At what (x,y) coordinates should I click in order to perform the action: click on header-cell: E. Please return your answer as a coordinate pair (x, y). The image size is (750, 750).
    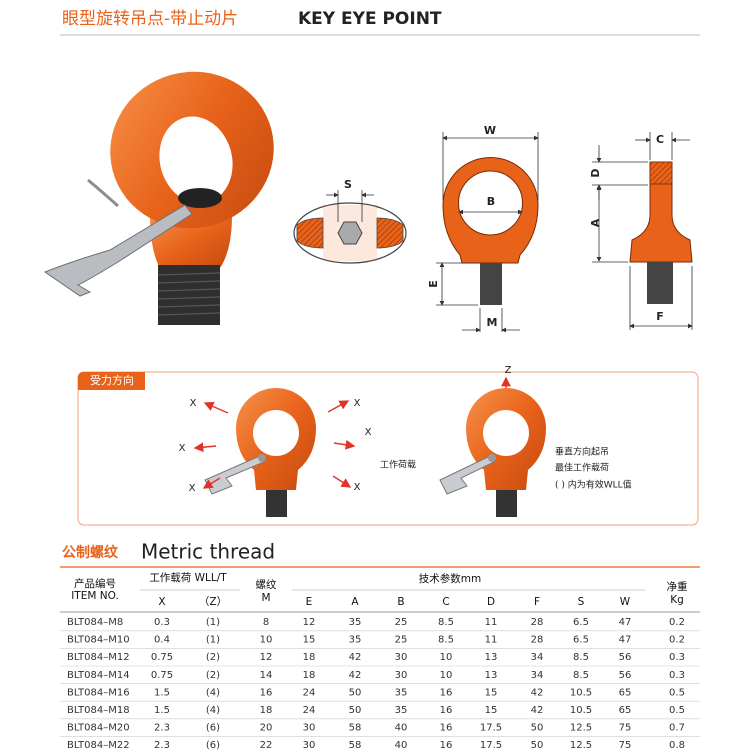
    Looking at the image, I should click on (309, 602).